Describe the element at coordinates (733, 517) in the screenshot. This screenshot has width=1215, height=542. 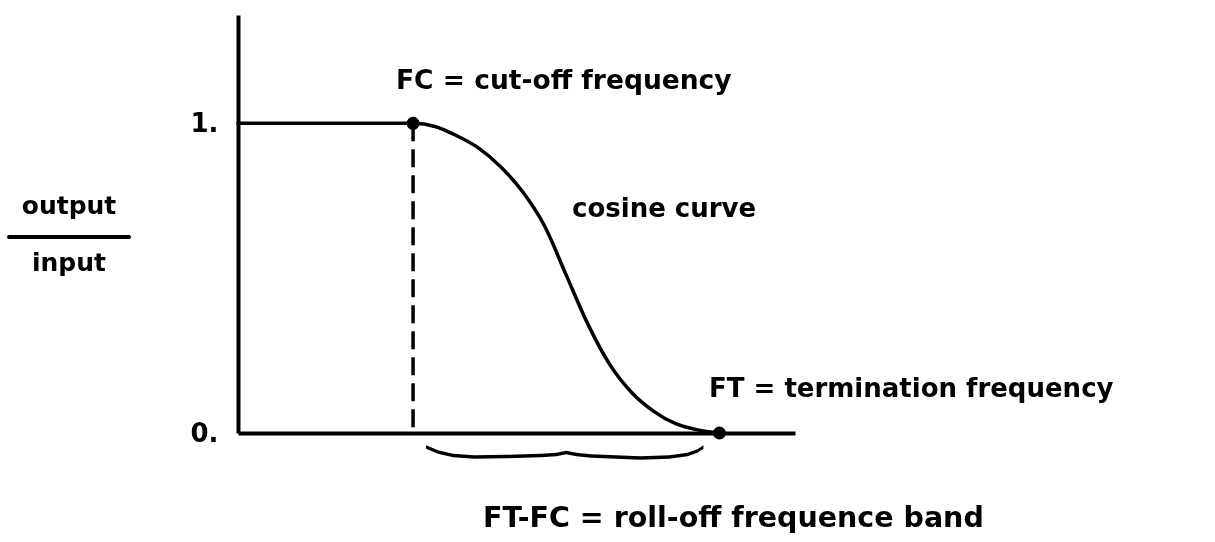
I see `text: FT-FC = roll-off frequence band` at that location.